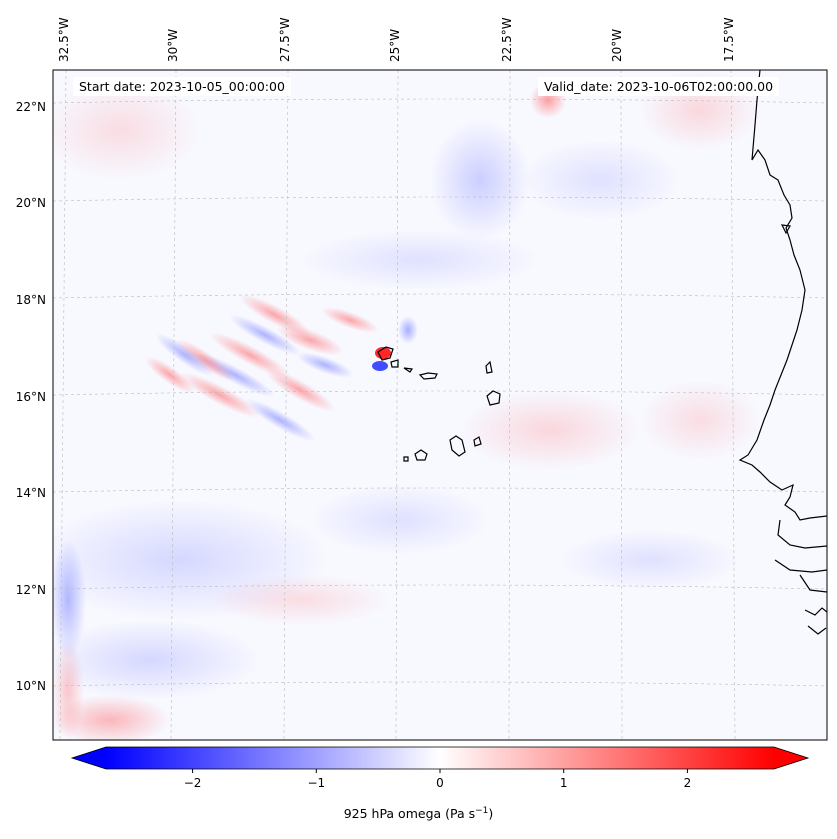 The image size is (837, 839). What do you see at coordinates (791, 758) in the screenshot?
I see `colorbar-over-arrow` at bounding box center [791, 758].